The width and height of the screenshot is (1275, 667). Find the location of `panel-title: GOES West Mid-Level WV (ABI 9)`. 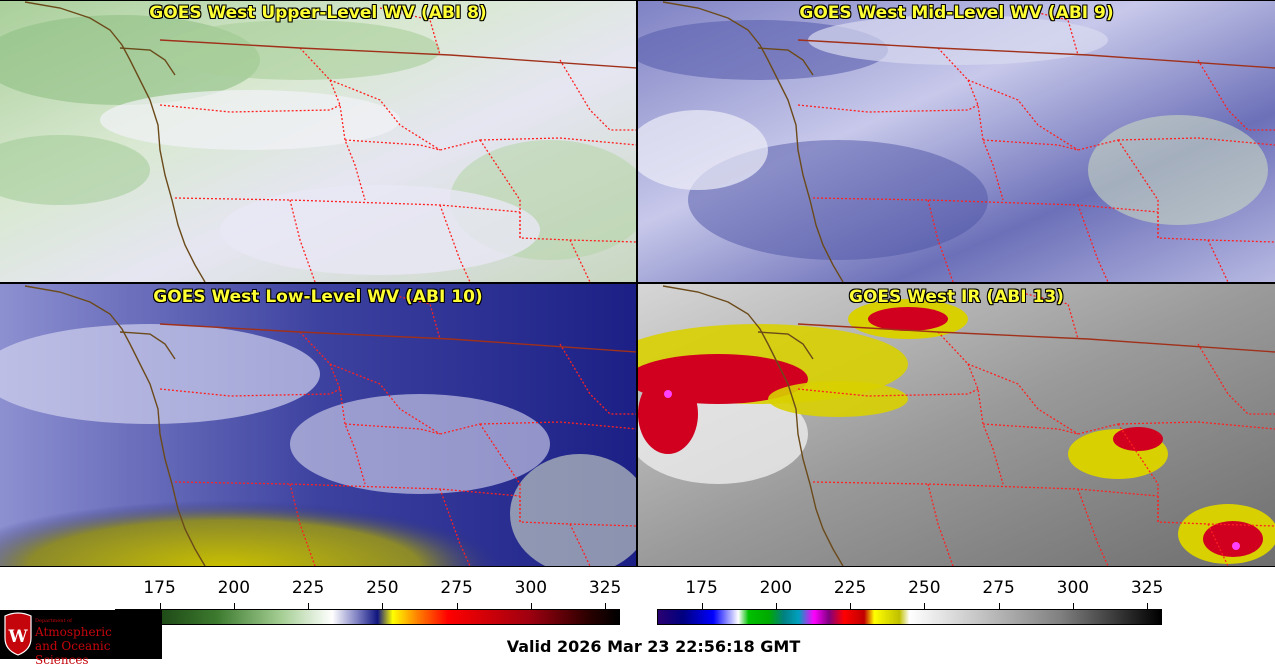

panel-title: GOES West Mid-Level WV (ABI 9) is located at coordinates (956, 13).